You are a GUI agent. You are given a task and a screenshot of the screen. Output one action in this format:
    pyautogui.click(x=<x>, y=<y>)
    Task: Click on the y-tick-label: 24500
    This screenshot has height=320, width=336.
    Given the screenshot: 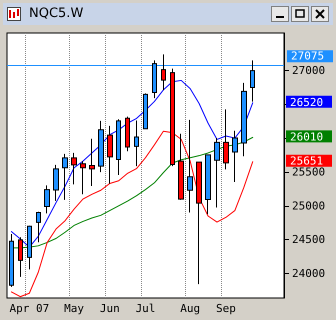 What is the action you would take?
    pyautogui.click(x=309, y=239)
    